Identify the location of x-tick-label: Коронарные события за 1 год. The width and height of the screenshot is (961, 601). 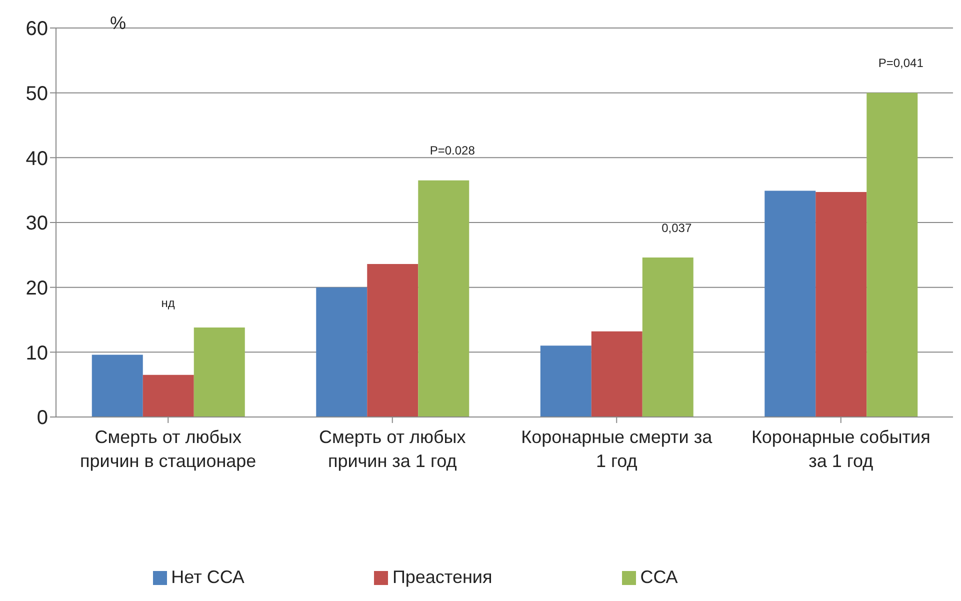
(840, 449).